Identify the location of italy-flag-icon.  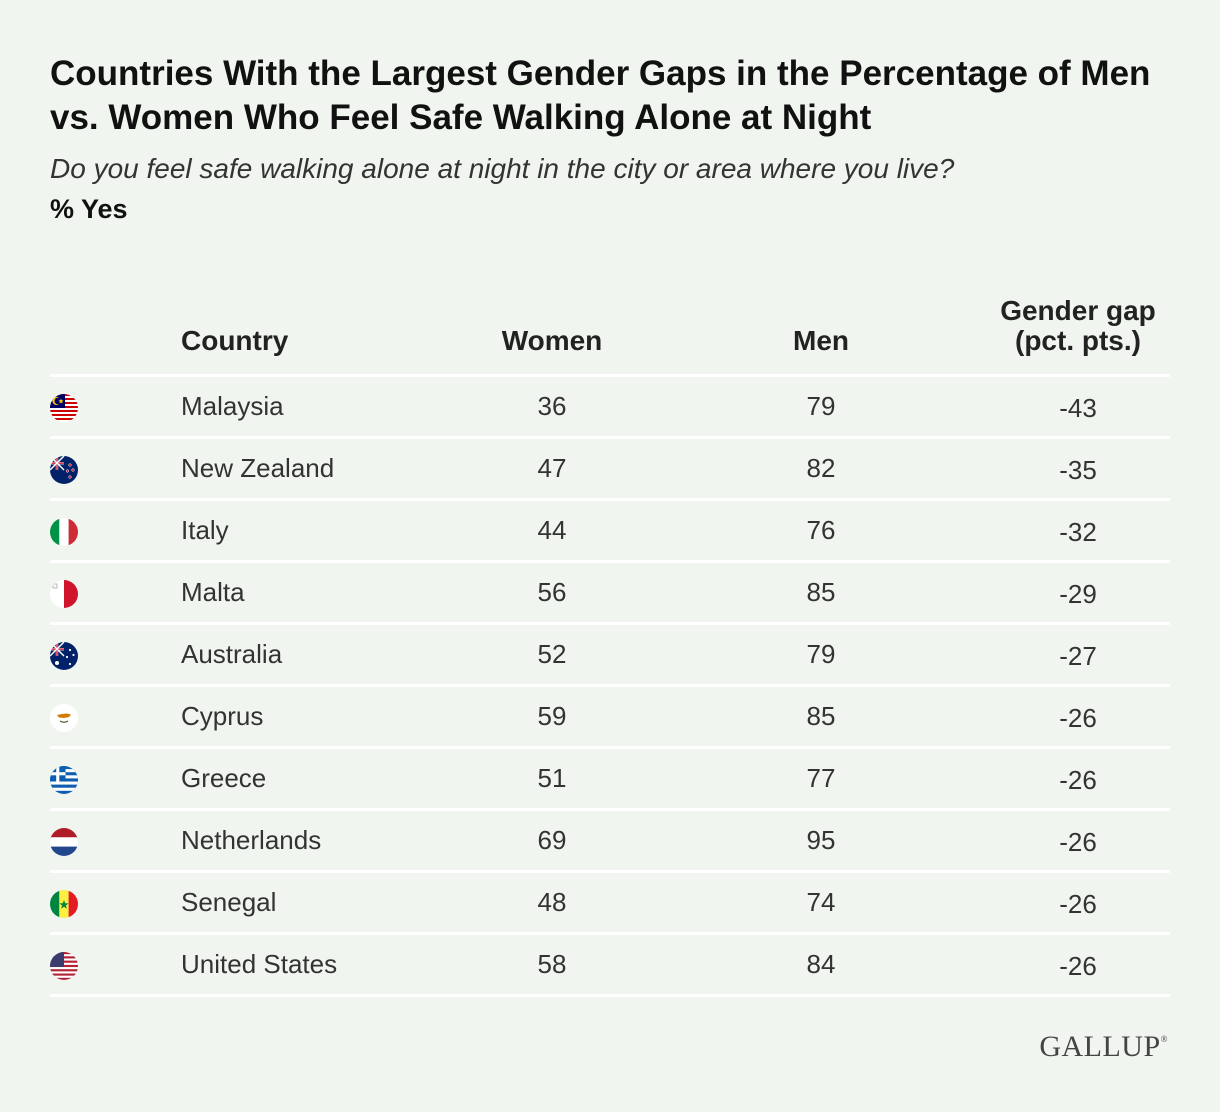
(64, 532).